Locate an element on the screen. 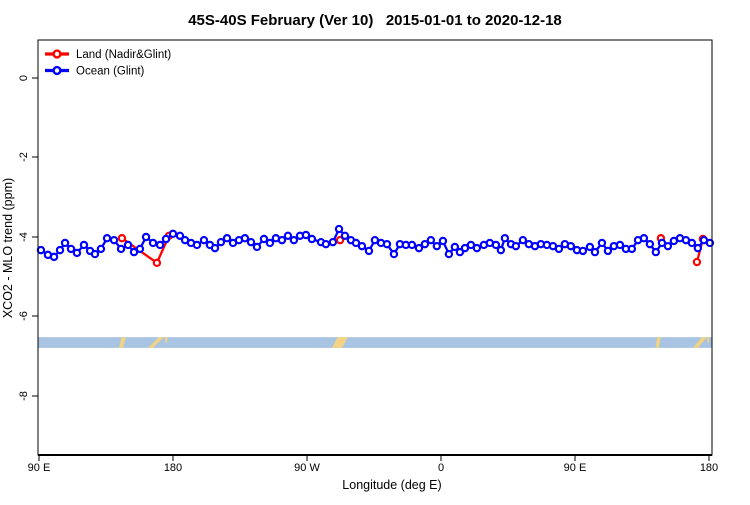  map-strip-ocean is located at coordinates (375, 342).